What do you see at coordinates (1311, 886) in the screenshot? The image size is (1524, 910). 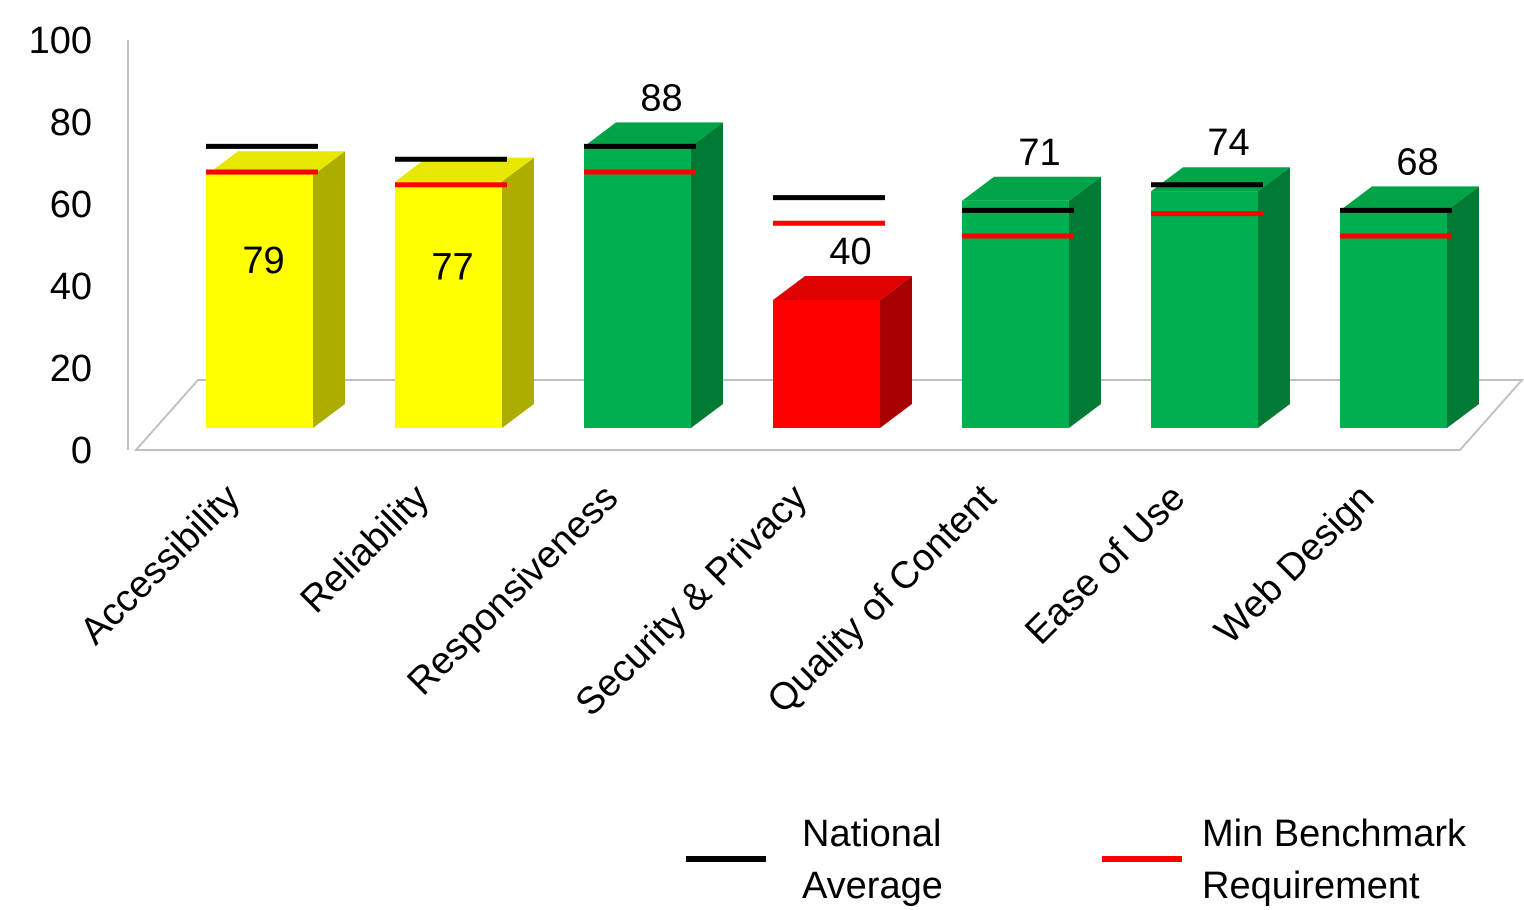 I see `legend-label-line2: Requirement` at bounding box center [1311, 886].